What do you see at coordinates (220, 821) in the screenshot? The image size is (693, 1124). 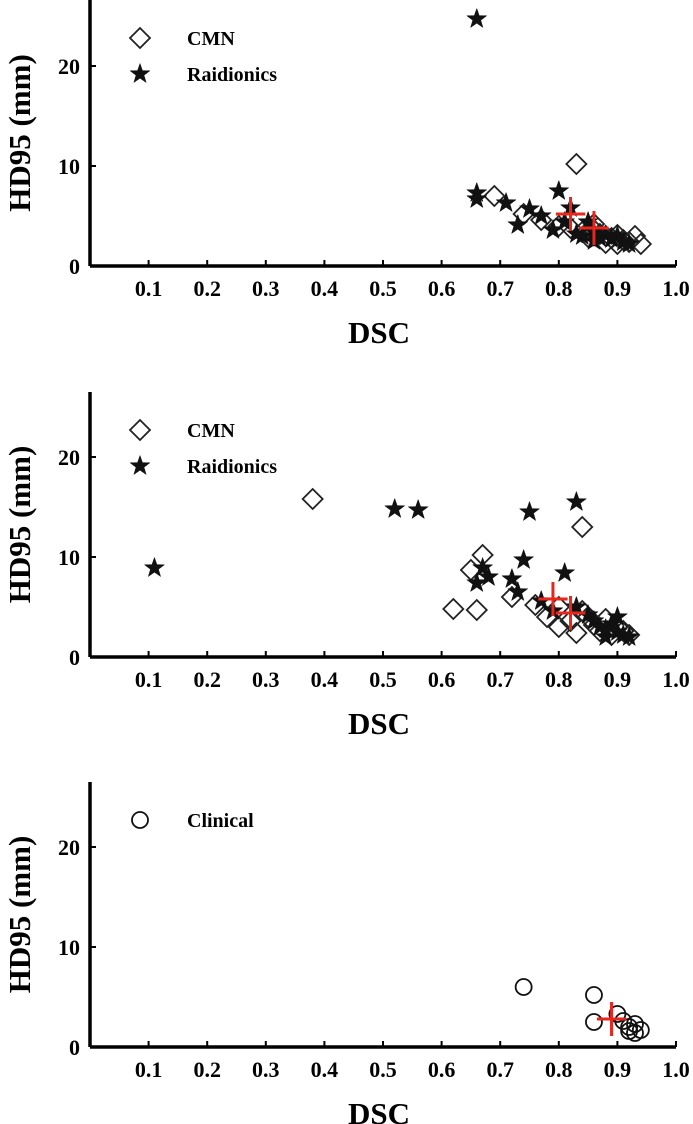 I see `legend-label: Clinical` at bounding box center [220, 821].